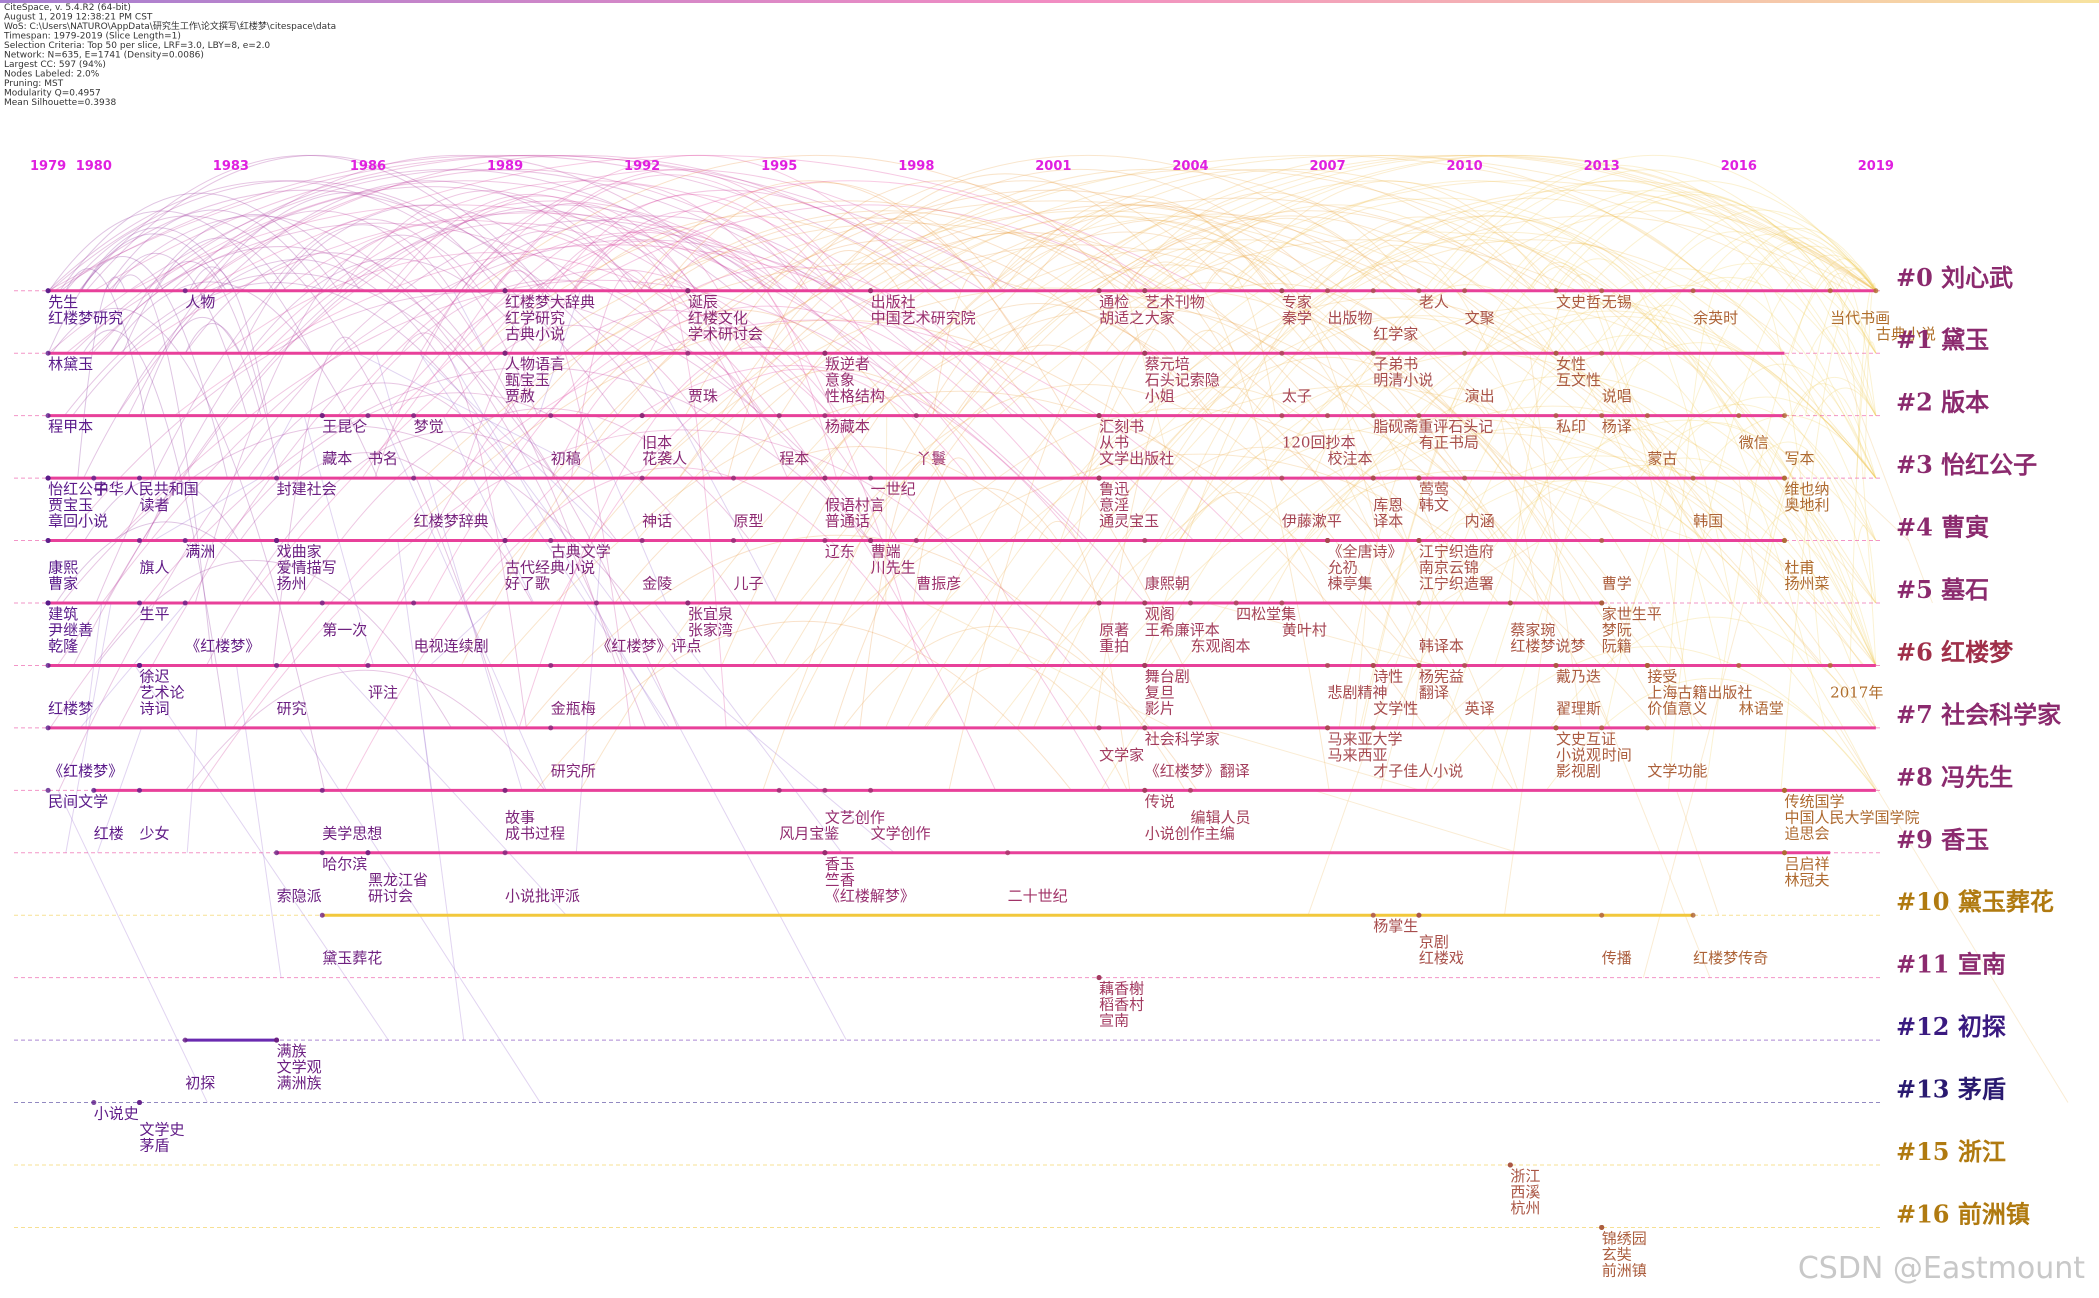 The image size is (2099, 1298). Describe the element at coordinates (146, 489) in the screenshot. I see `term-label: 中华人民共和国` at that location.